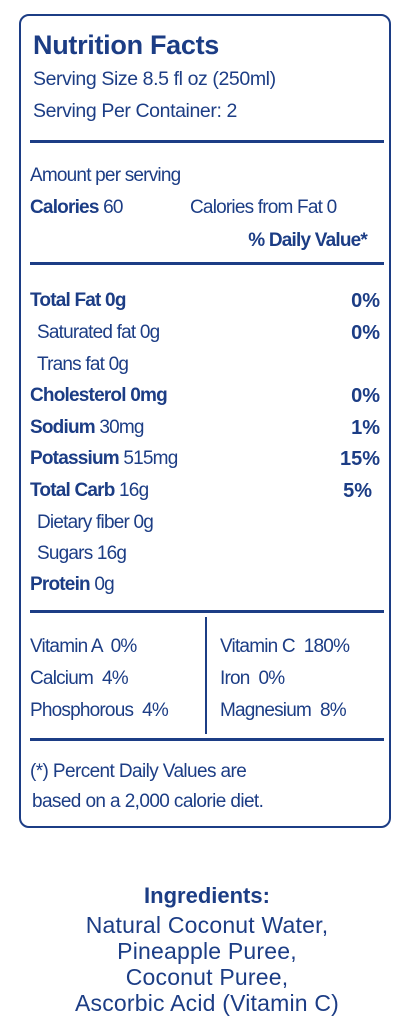  I want to click on footnote-line-1: (*) Percent Daily Values are, so click(138, 771).